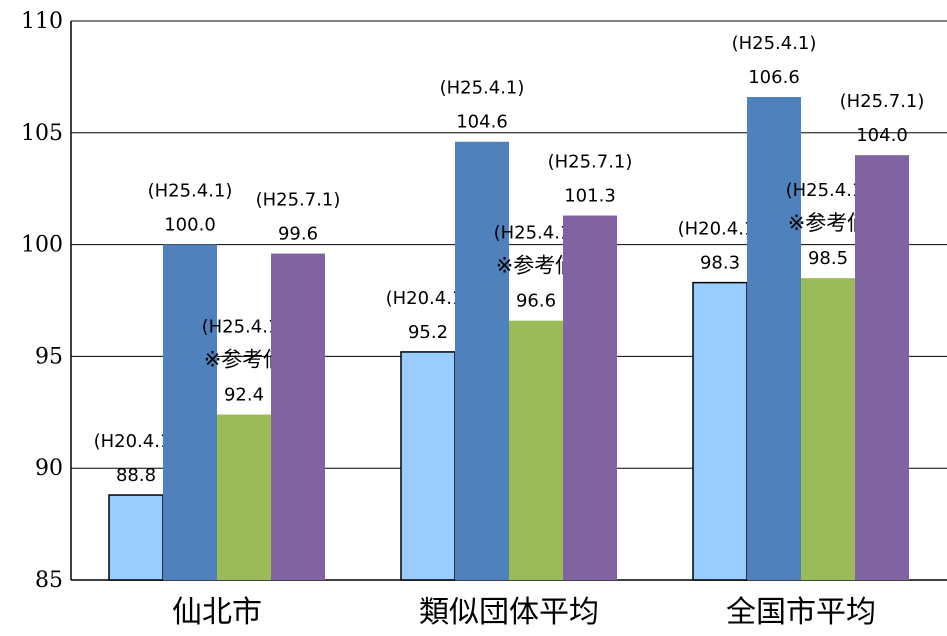  I want to click on y-tick-label: 95, so click(49, 356).